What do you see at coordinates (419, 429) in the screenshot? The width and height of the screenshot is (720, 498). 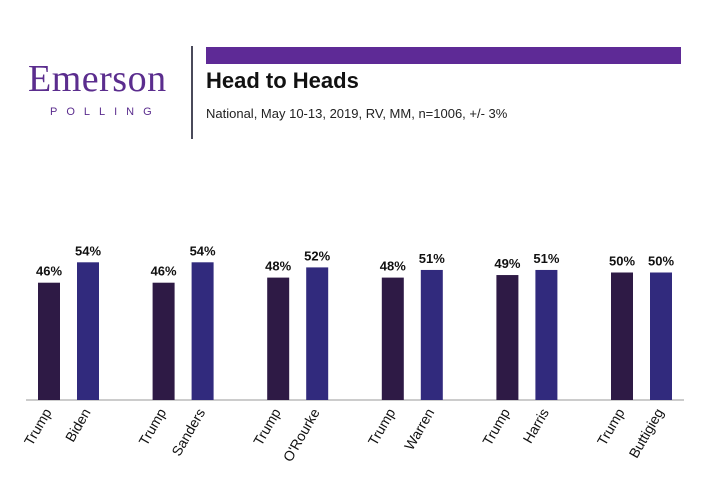 I see `category-tick-label: Warren` at bounding box center [419, 429].